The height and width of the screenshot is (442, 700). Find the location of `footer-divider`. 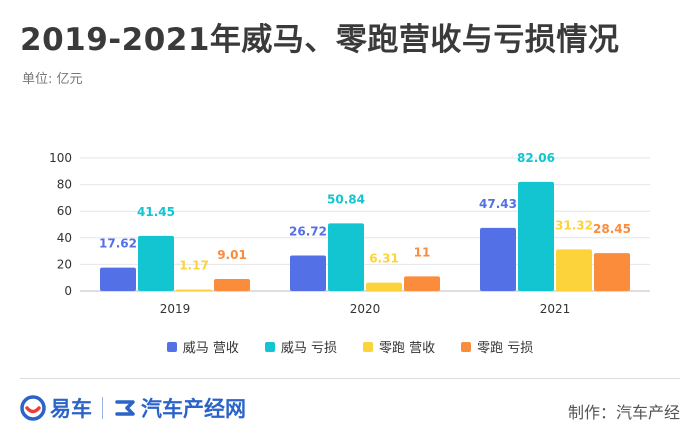

footer-divider is located at coordinates (350, 378).